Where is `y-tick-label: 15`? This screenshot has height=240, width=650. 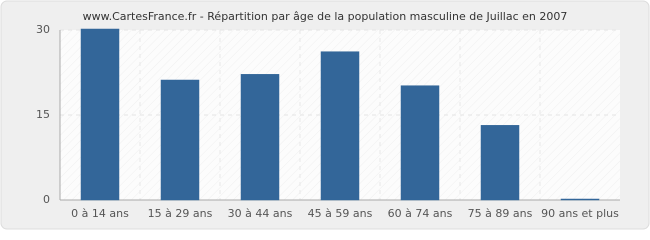 y-tick-label: 15 is located at coordinates (43, 114).